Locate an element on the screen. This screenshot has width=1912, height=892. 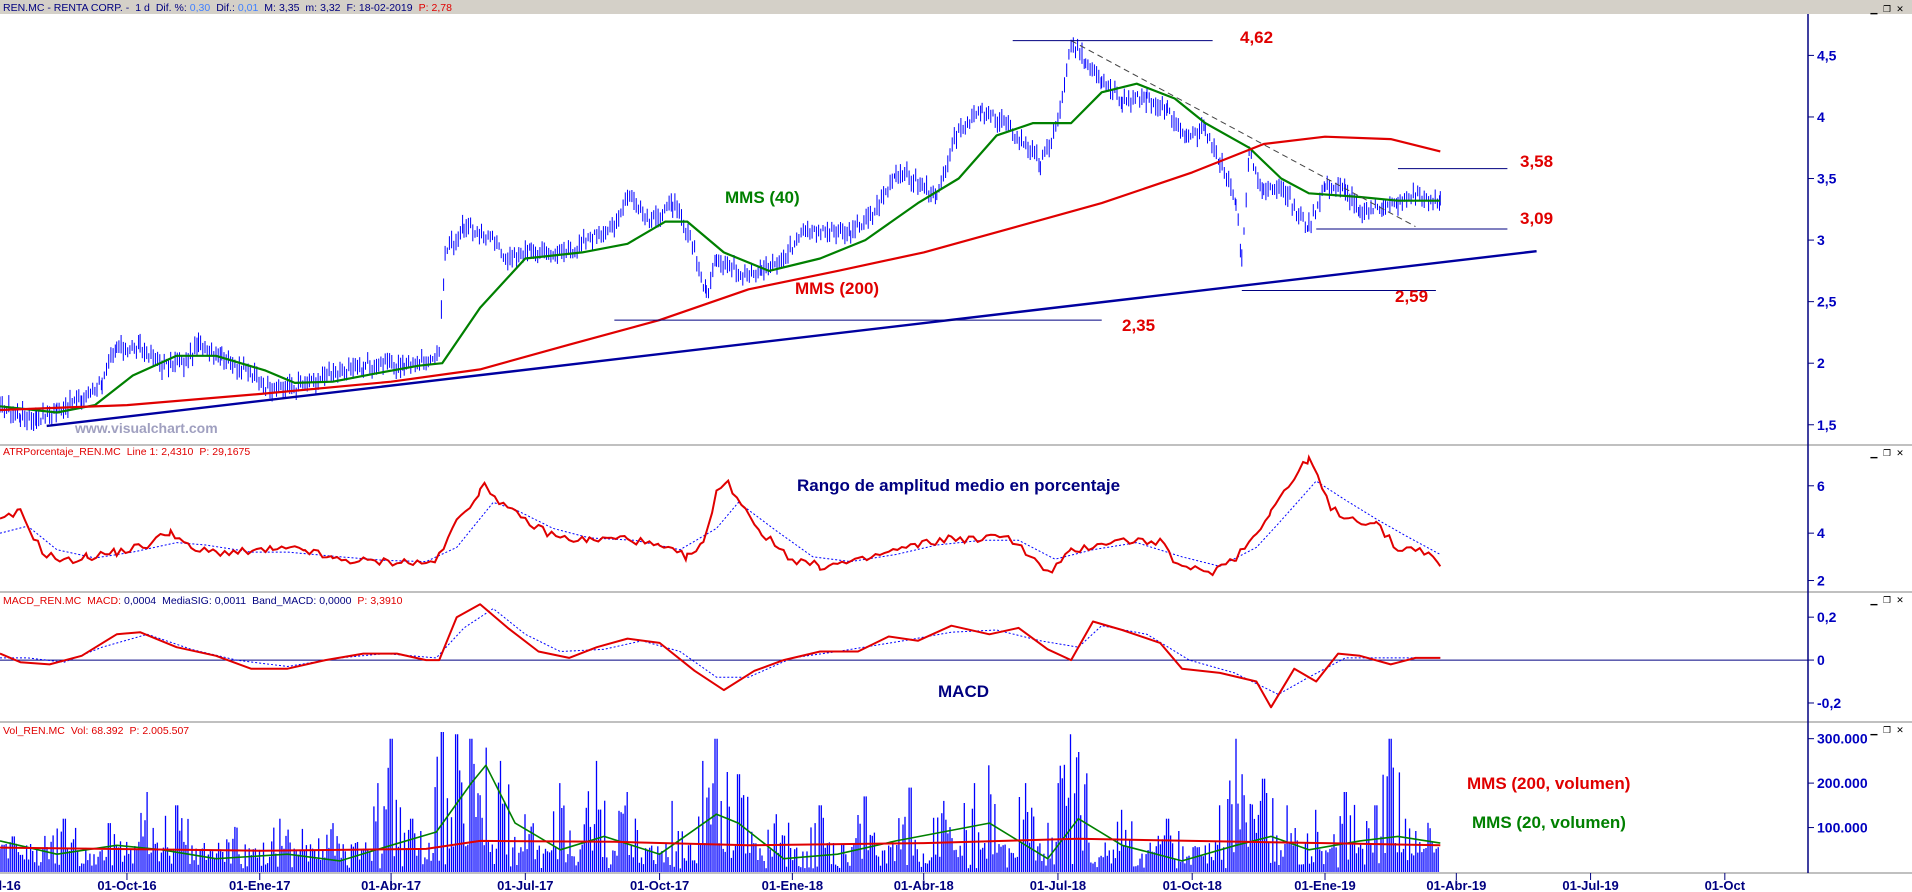
y-tick-label: 200.000 is located at coordinates (1842, 783).